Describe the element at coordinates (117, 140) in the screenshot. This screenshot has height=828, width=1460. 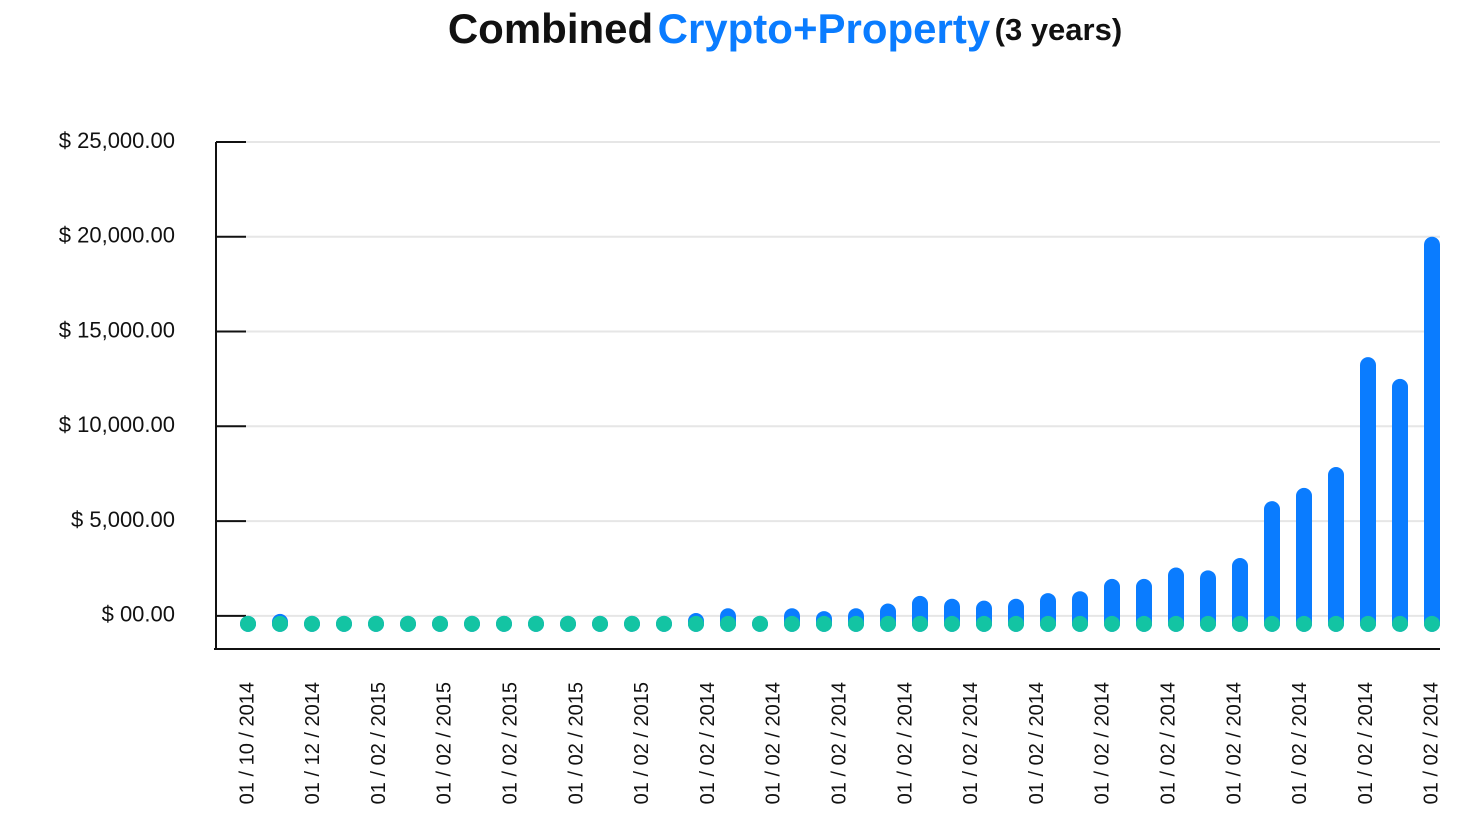
I see `y-tick-label: $ 25,000.00` at that location.